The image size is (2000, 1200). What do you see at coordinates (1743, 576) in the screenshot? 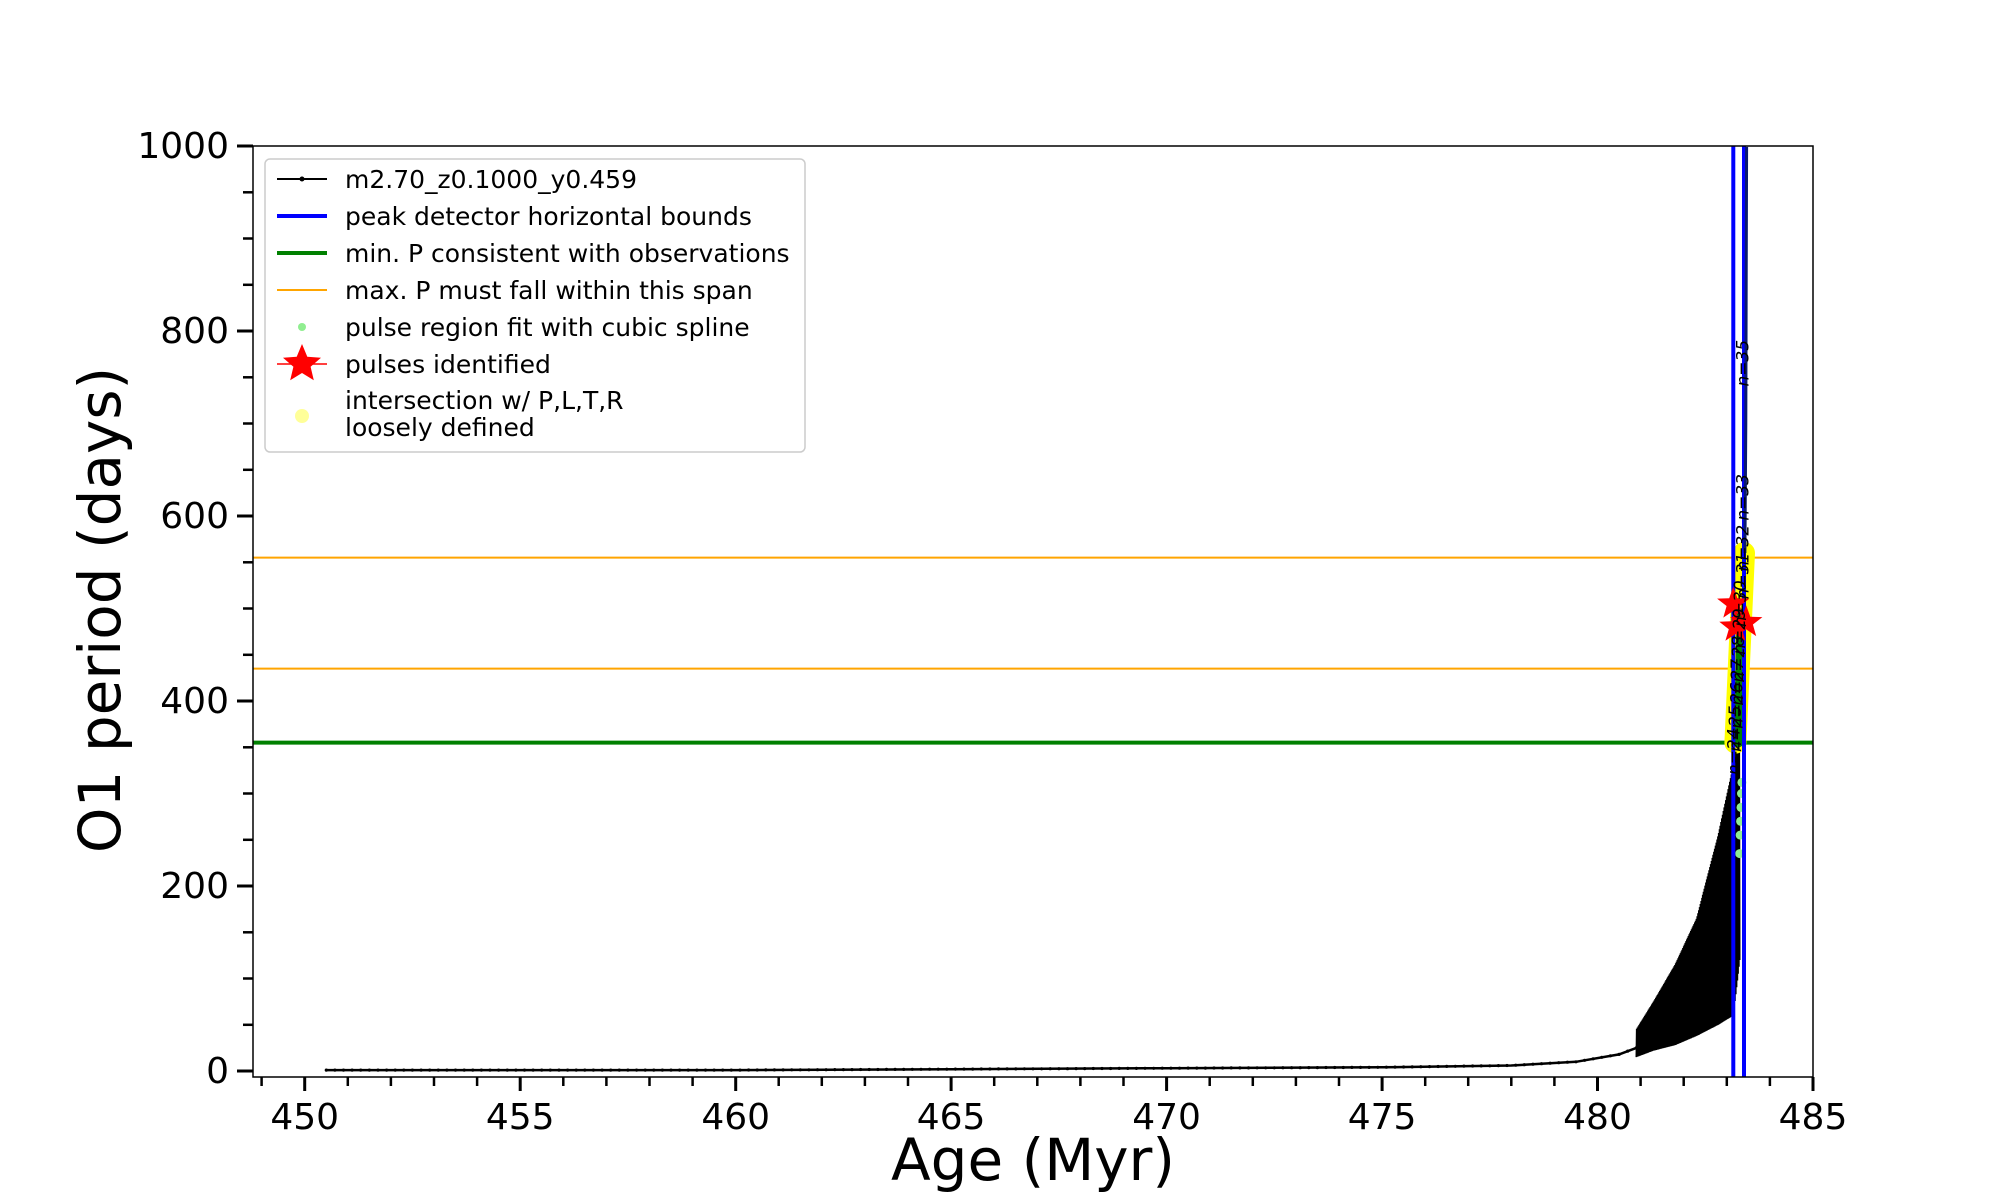
I see `pulse-label: n=31` at bounding box center [1743, 576].